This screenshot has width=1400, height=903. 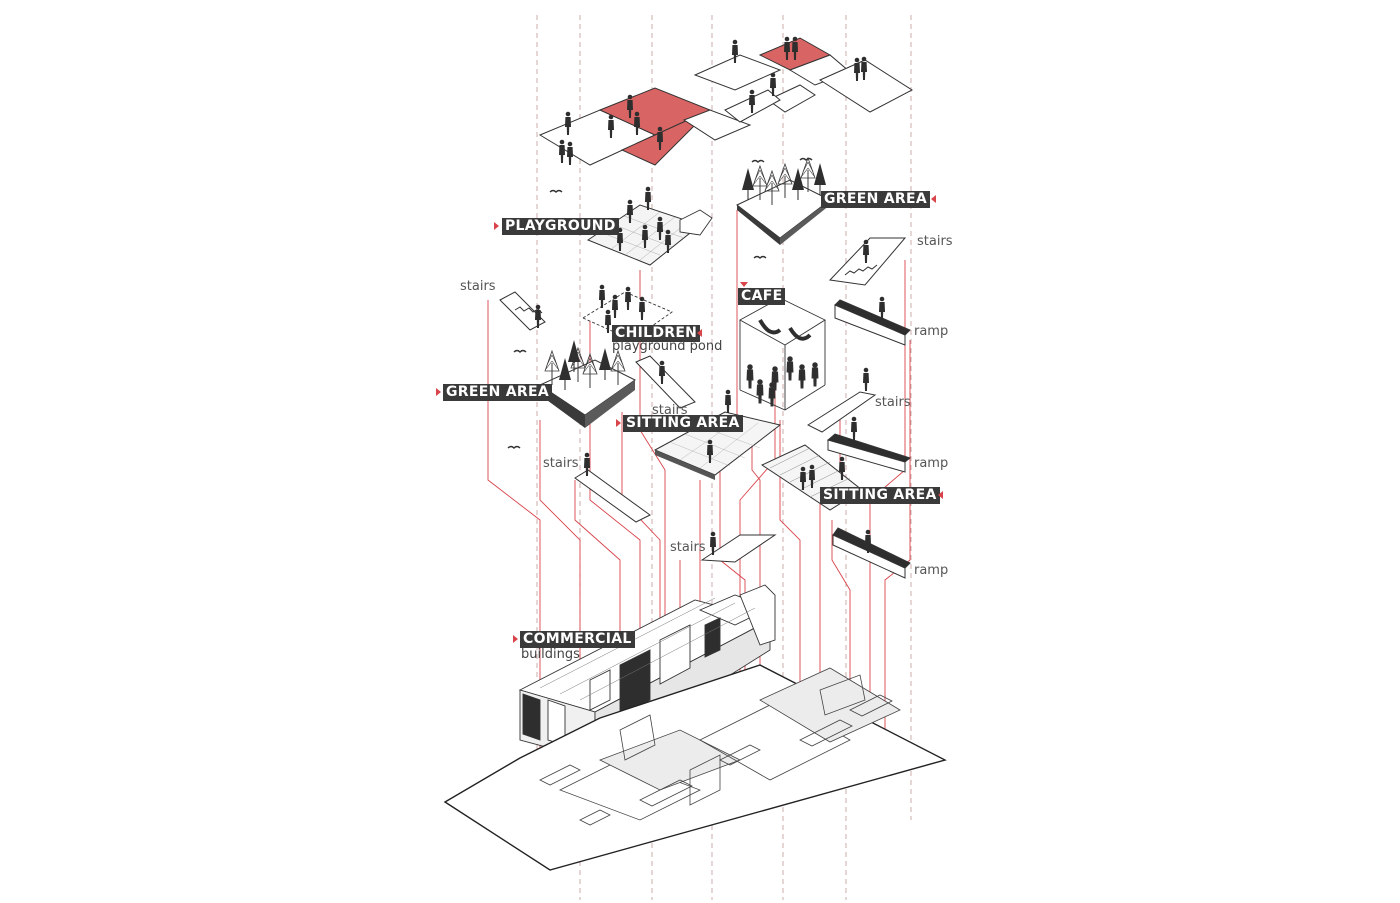 What do you see at coordinates (561, 463) in the screenshot?
I see `stairs-left-mid-label: stairs` at bounding box center [561, 463].